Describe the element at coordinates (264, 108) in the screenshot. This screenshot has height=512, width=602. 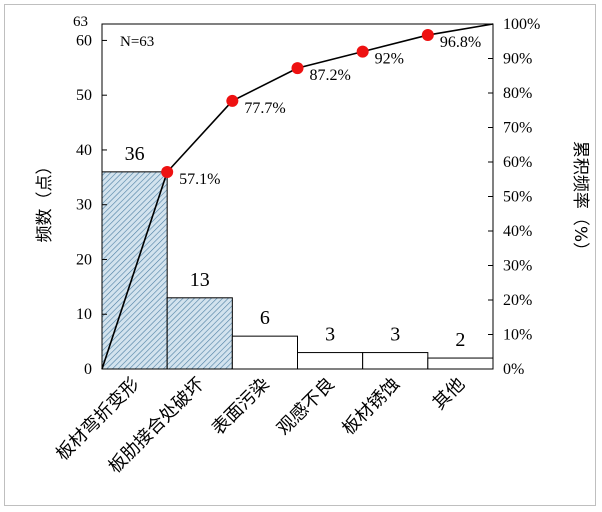
I see `cumulative-label: 77.7%` at that location.